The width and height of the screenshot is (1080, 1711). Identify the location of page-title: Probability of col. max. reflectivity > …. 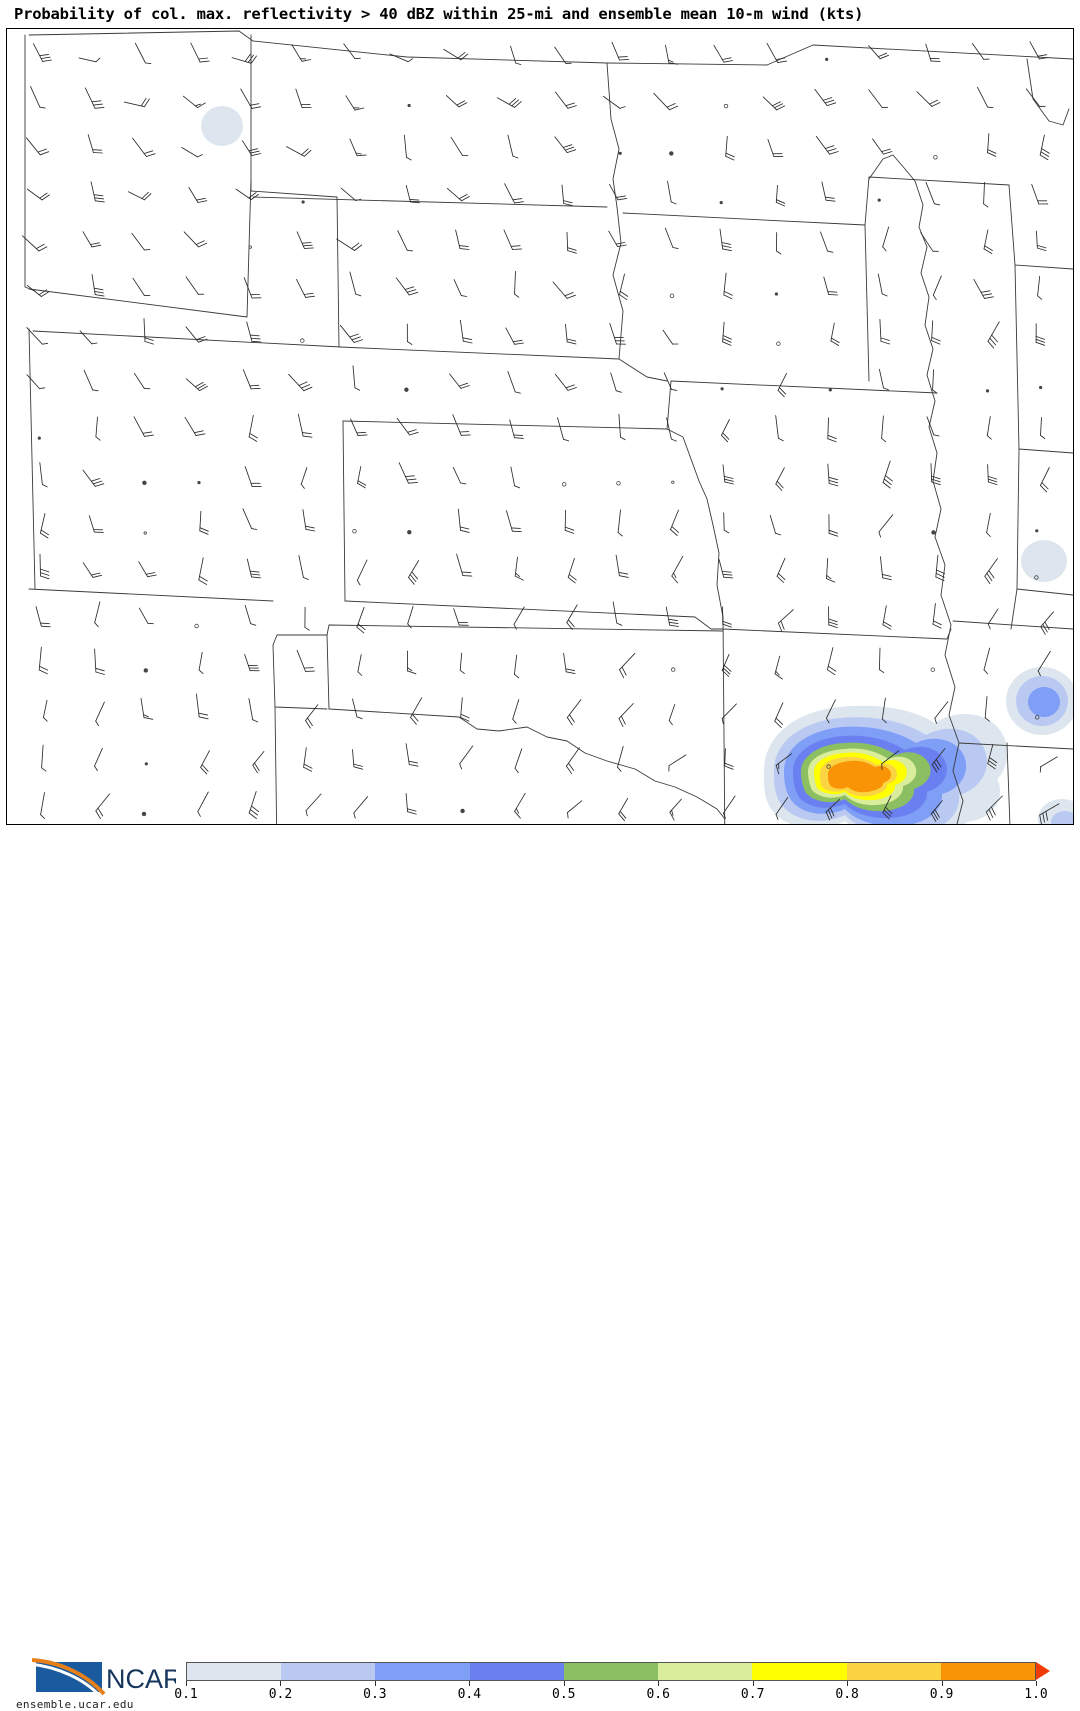
(438, 14).